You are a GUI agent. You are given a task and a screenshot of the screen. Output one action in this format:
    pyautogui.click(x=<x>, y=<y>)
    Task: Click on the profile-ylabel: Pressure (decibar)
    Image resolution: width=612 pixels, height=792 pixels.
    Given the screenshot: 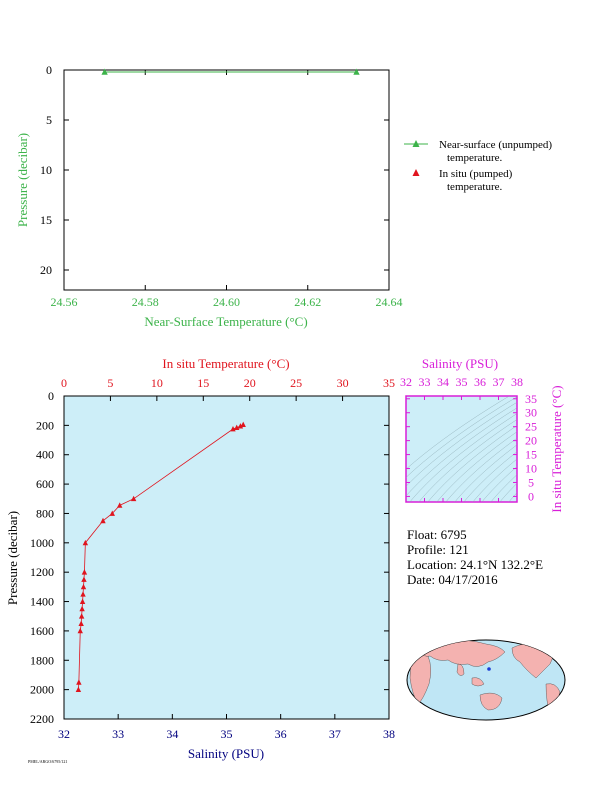 What is the action you would take?
    pyautogui.click(x=12, y=558)
    